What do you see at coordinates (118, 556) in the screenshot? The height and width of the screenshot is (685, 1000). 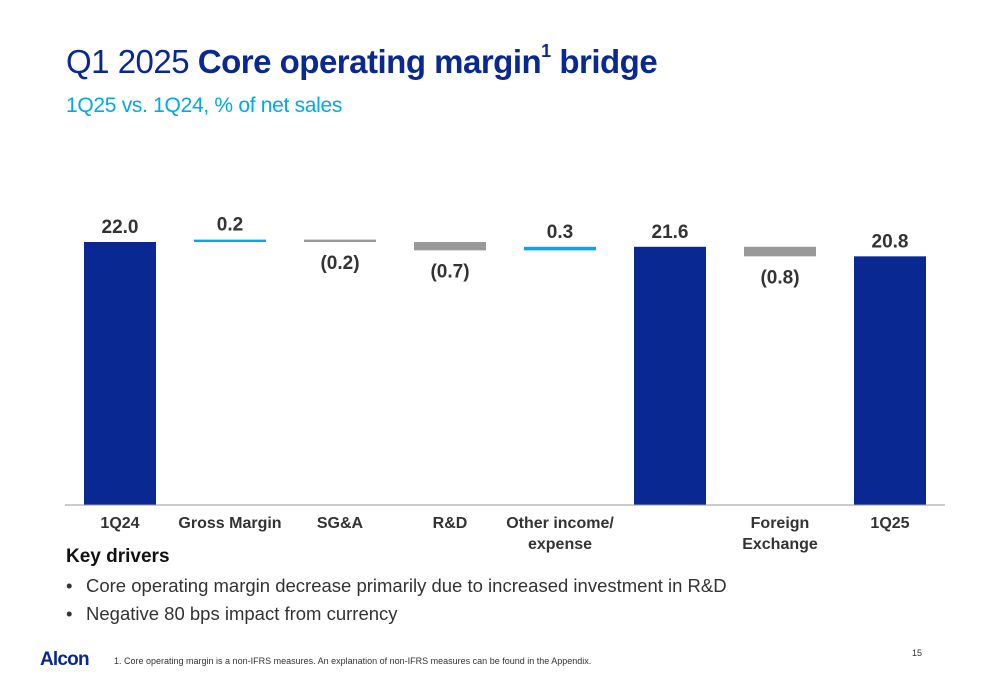 I see `key-drivers-title: Key drivers` at bounding box center [118, 556].